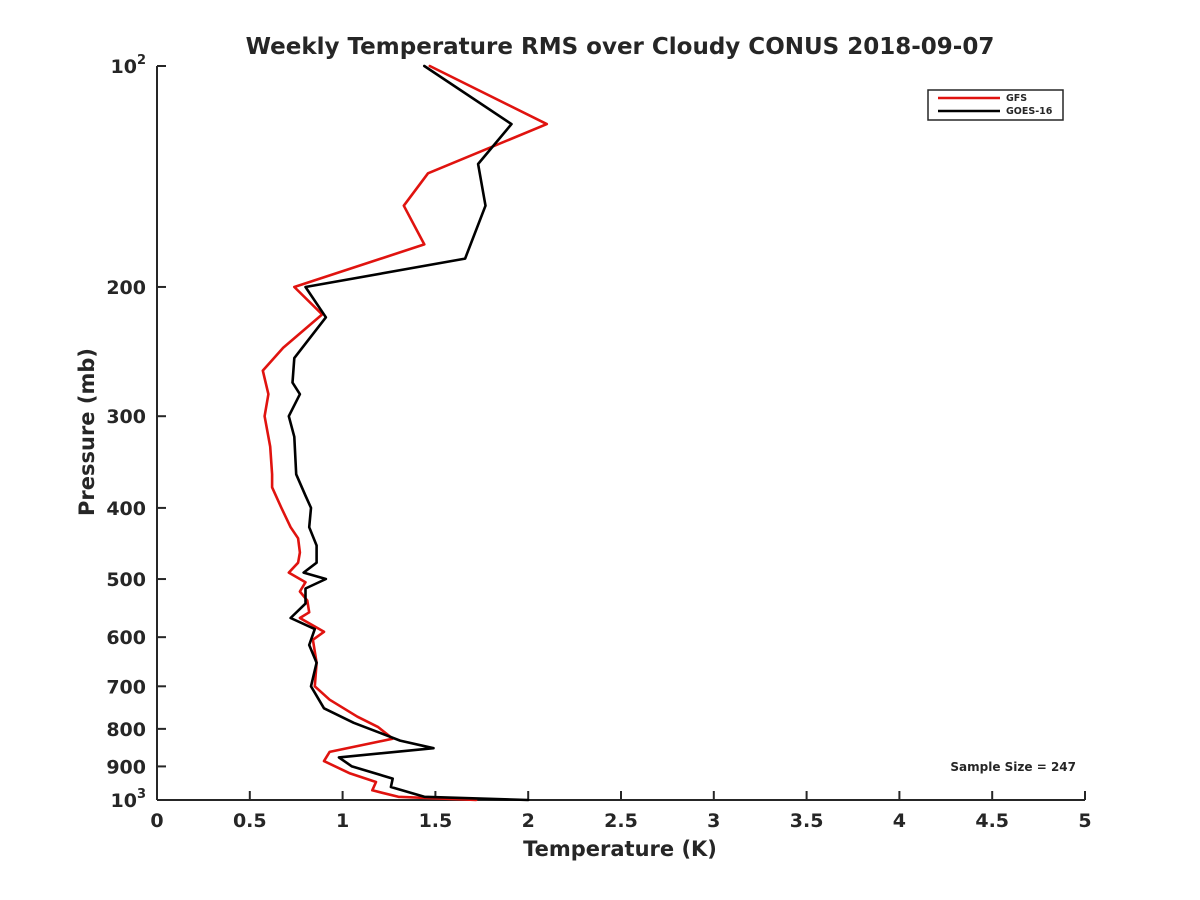  Describe the element at coordinates (1013, 767) in the screenshot. I see `sample-size-annotation: Sample Size = 247` at that location.